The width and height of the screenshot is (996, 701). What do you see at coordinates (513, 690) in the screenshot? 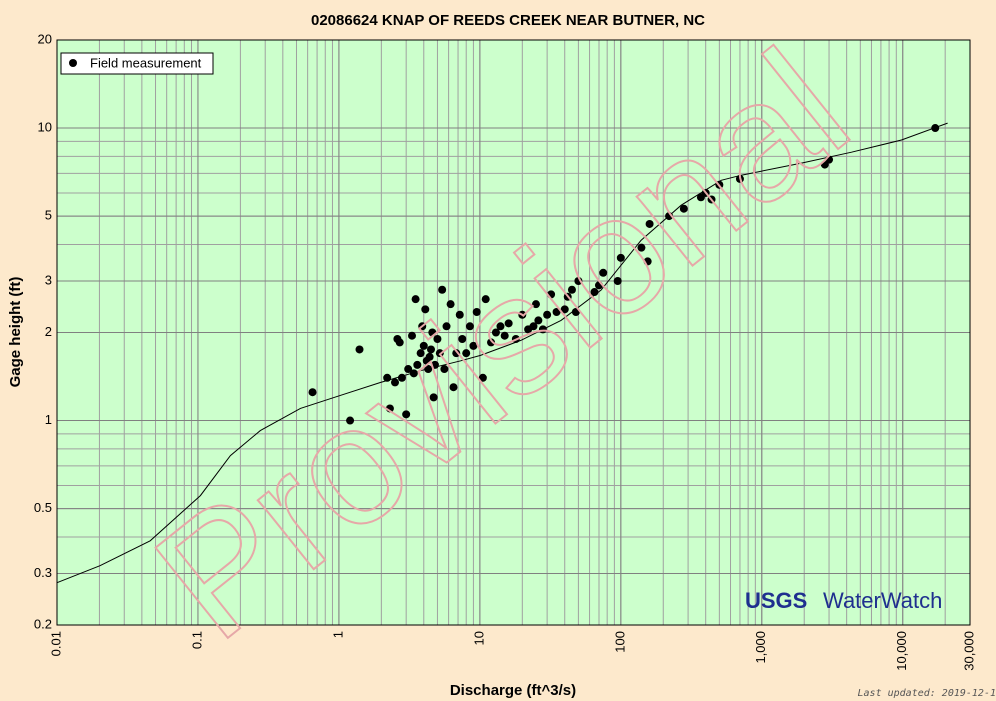
I see `x-axis-label: Discharge (ft^3/s)` at bounding box center [513, 690].